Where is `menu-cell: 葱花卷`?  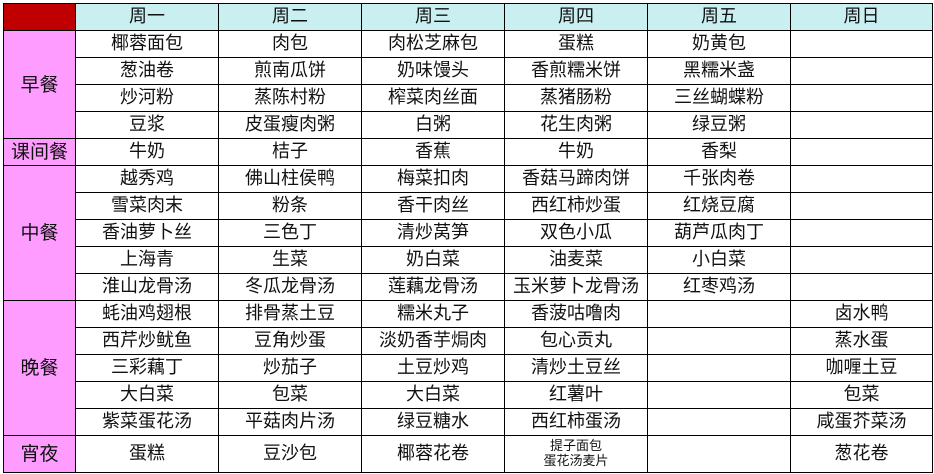
menu-cell: 葱花卷 is located at coordinates (861, 454).